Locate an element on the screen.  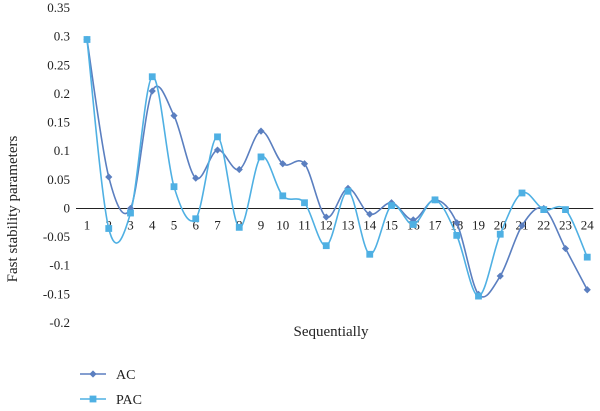
y-axis-title: Fast stability parameters is located at coordinates (13, 209).